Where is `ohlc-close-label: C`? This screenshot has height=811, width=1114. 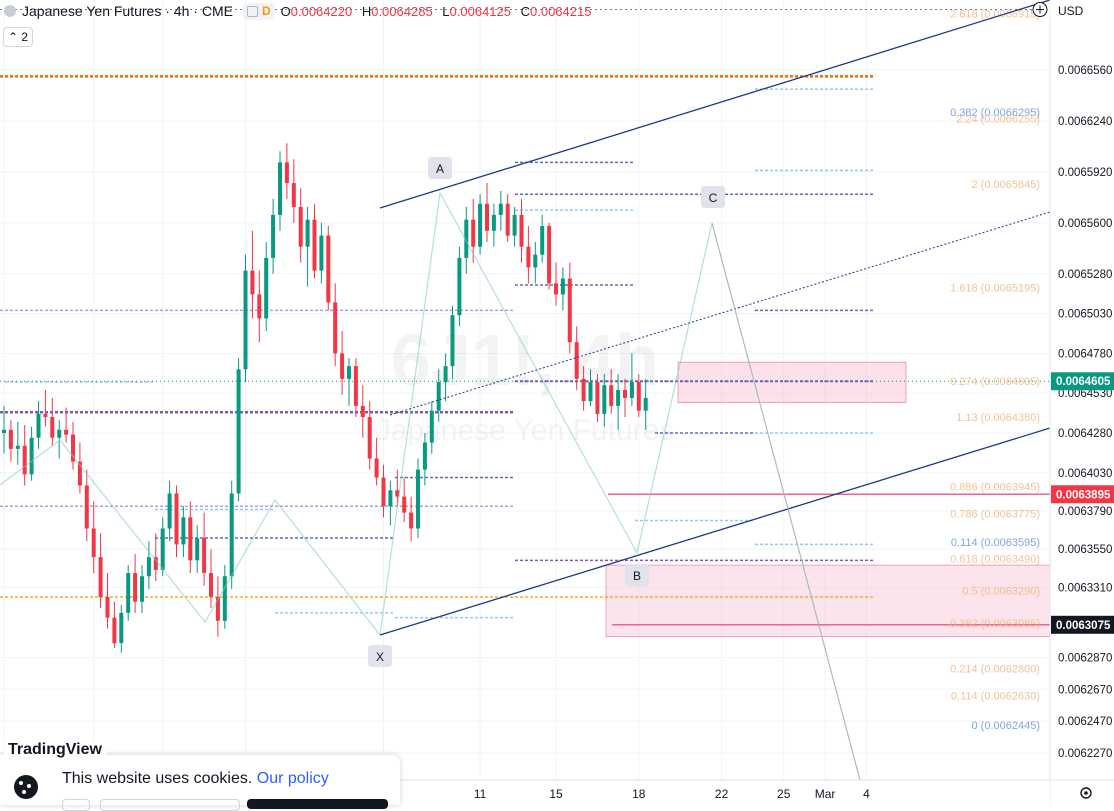
ohlc-close-label: C is located at coordinates (525, 11).